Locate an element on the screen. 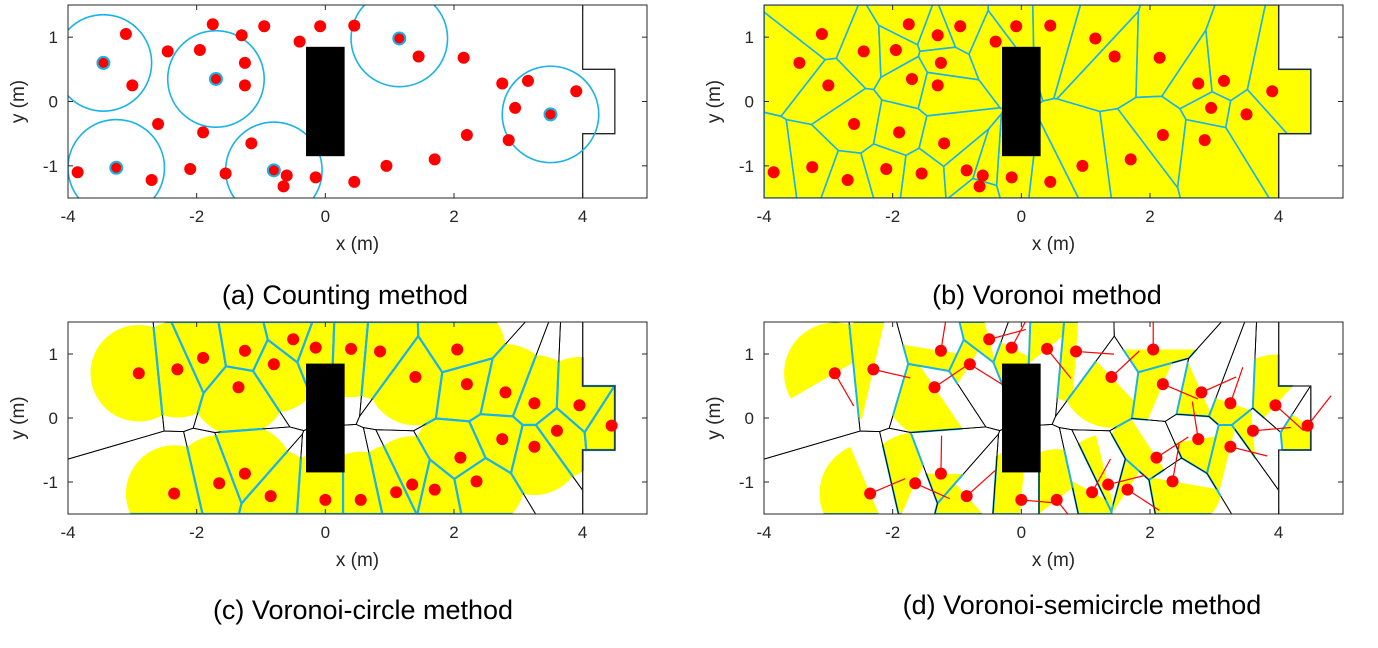 Image resolution: width=1378 pixels, height=648 pixels. x-tick-label: -2 is located at coordinates (196, 532).